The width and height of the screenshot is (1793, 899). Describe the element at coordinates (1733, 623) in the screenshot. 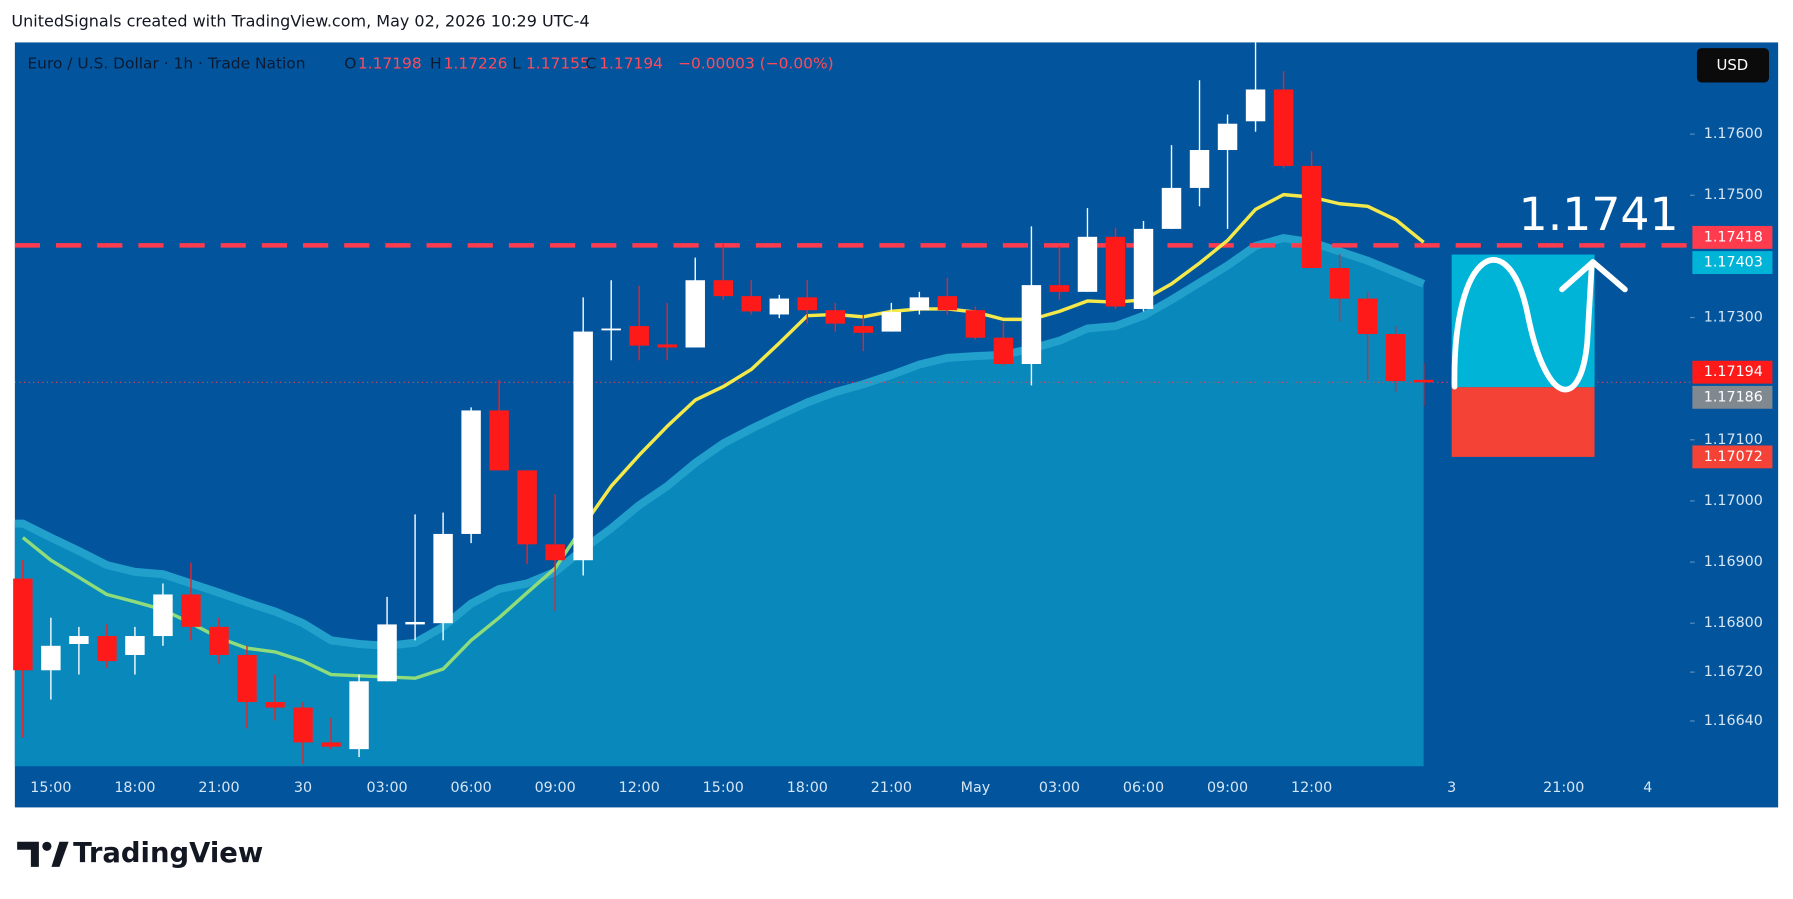

I see `y-tick-label: 1.16800` at that location.